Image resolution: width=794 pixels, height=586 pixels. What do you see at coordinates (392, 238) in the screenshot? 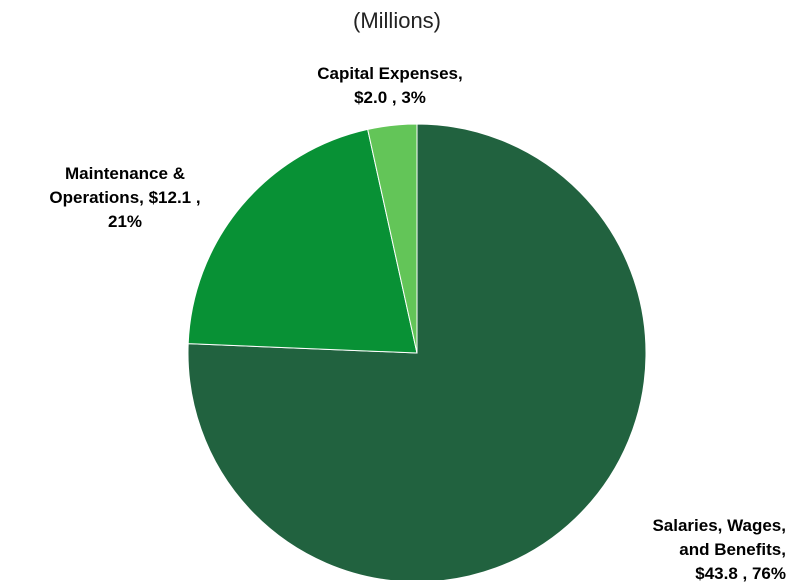
I see `pie-slice-capital-expenses` at bounding box center [392, 238].